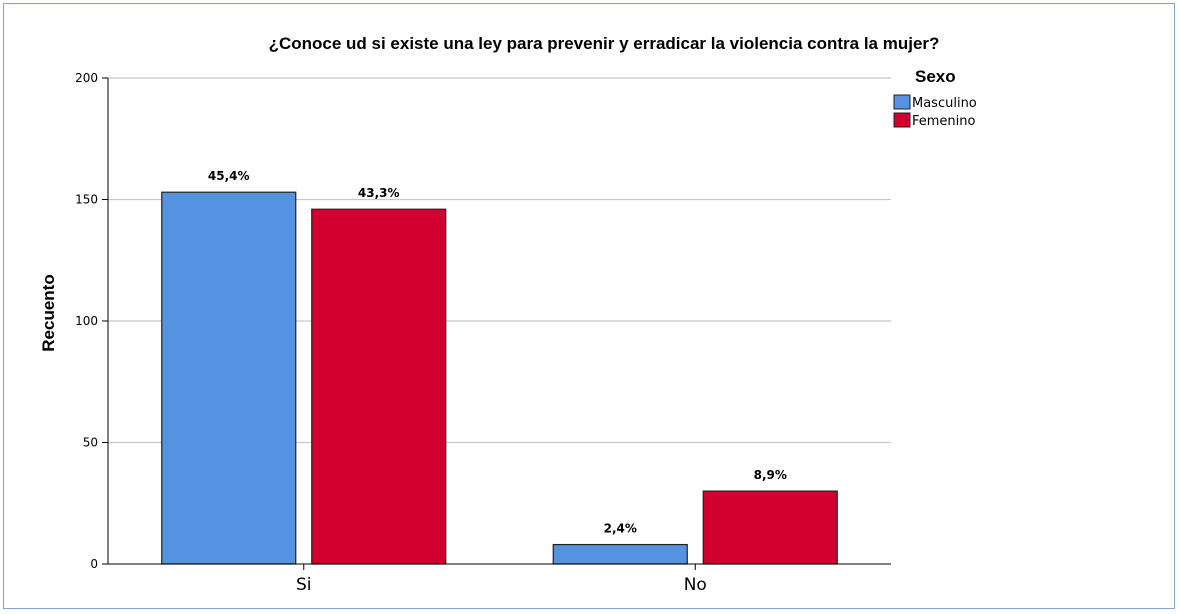 The image size is (1179, 614). What do you see at coordinates (90, 443) in the screenshot?
I see `y-tick-label: 50` at bounding box center [90, 443].